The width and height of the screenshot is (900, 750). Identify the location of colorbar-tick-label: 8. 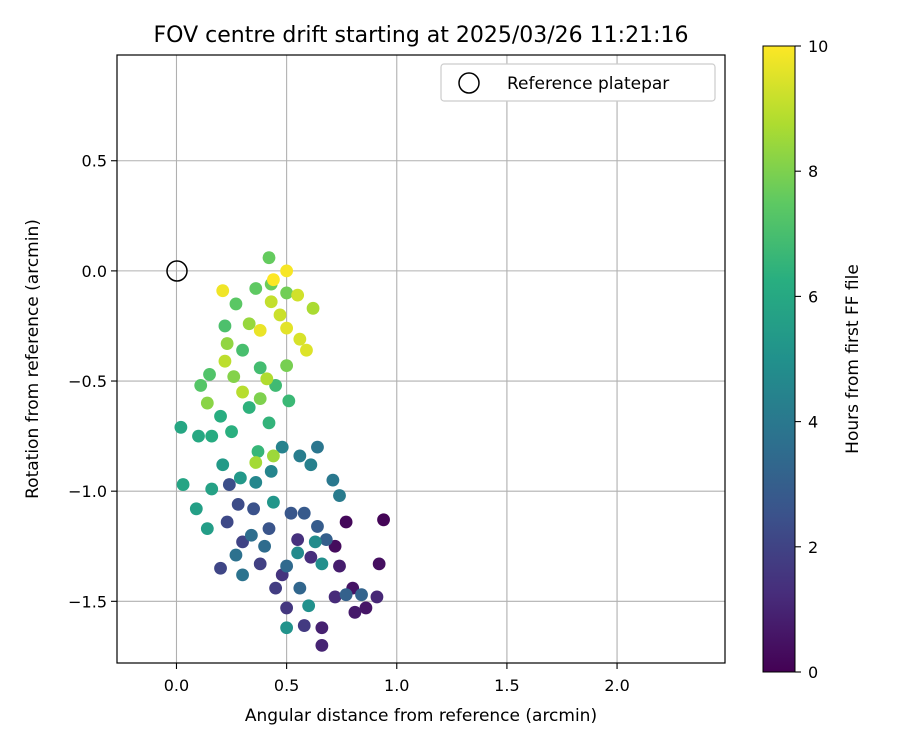
(813, 171).